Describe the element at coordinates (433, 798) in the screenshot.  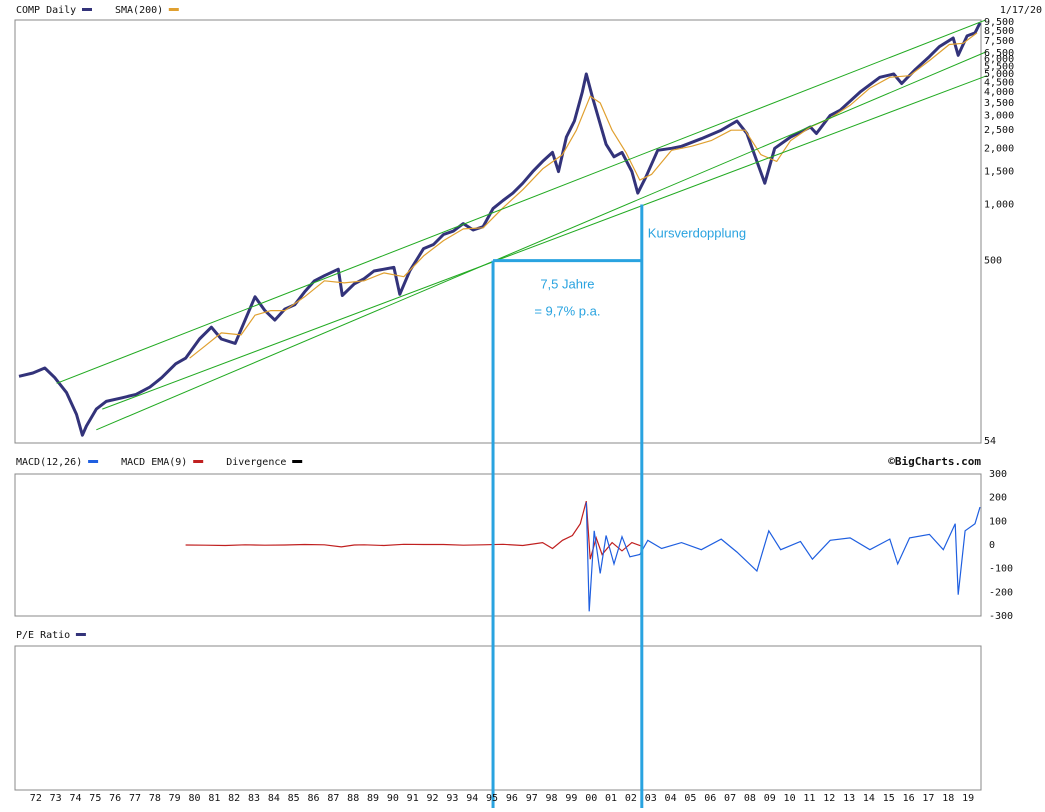
I see `x-tick-label: 92` at that location.